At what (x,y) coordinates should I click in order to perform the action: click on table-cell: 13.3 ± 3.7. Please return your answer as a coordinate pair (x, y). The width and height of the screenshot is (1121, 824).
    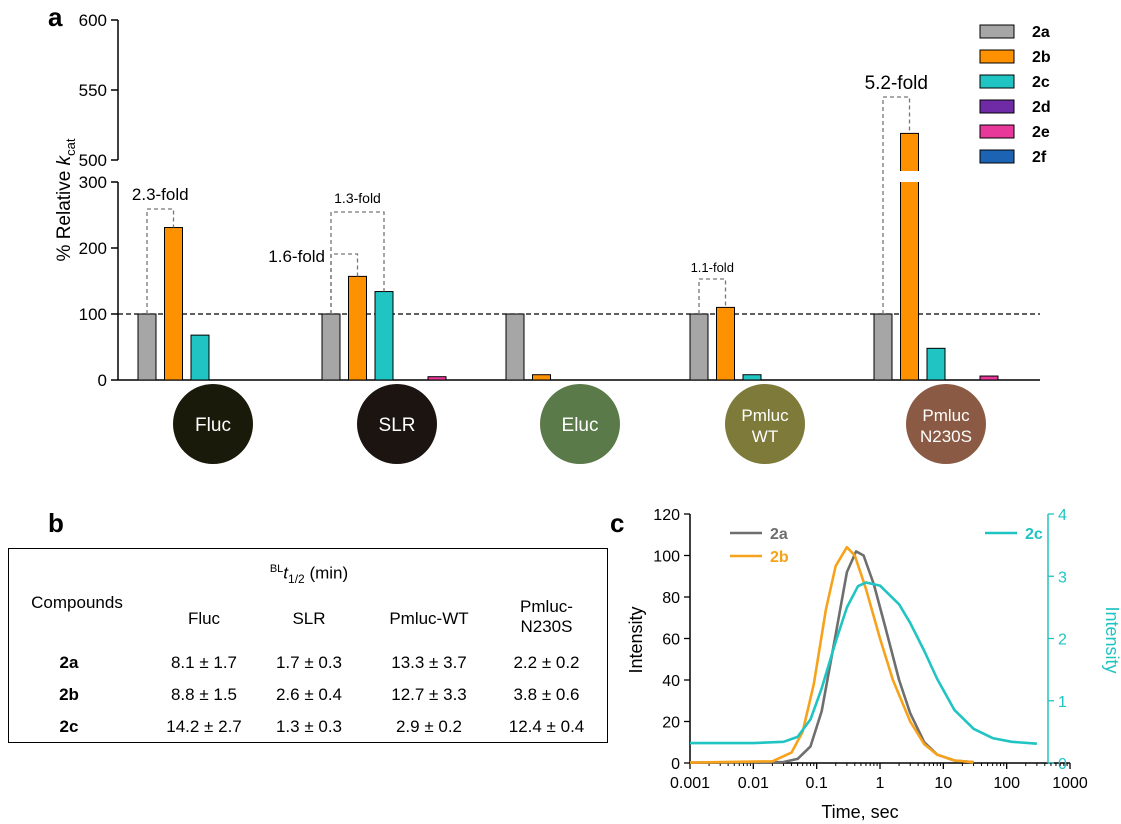
    Looking at the image, I should click on (429, 662).